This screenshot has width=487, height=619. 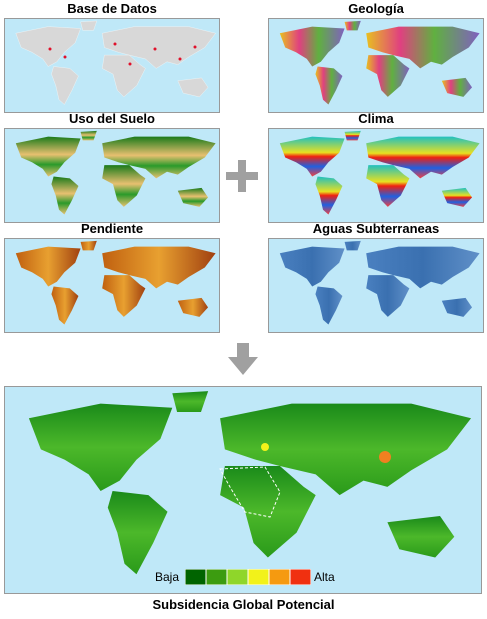 I want to click on panel-title: Base de Datos, so click(x=112, y=8).